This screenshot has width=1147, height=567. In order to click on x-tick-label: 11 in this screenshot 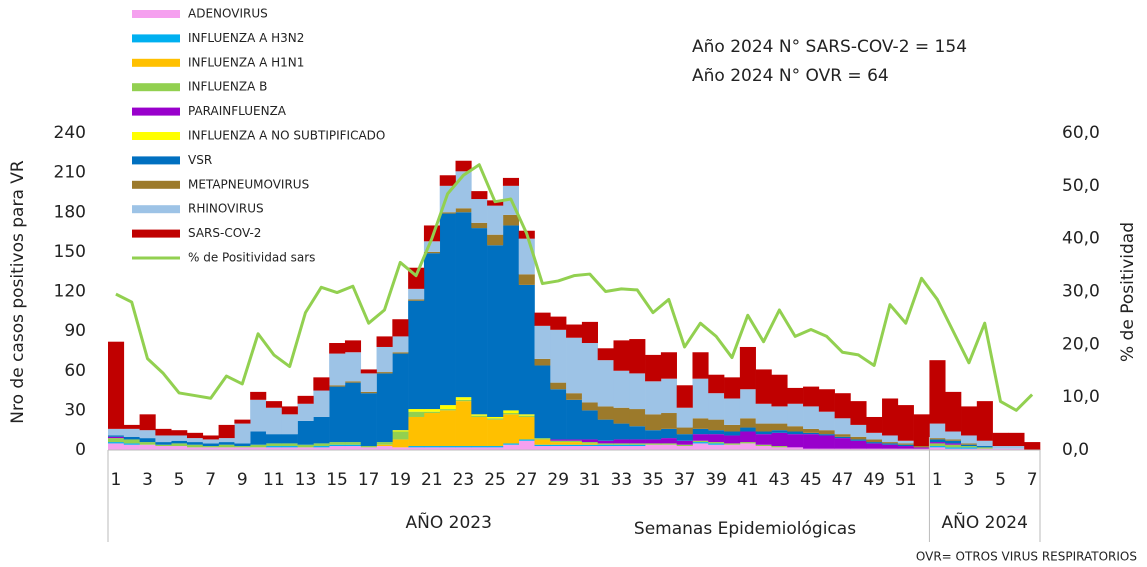, I will do `click(274, 480)`.